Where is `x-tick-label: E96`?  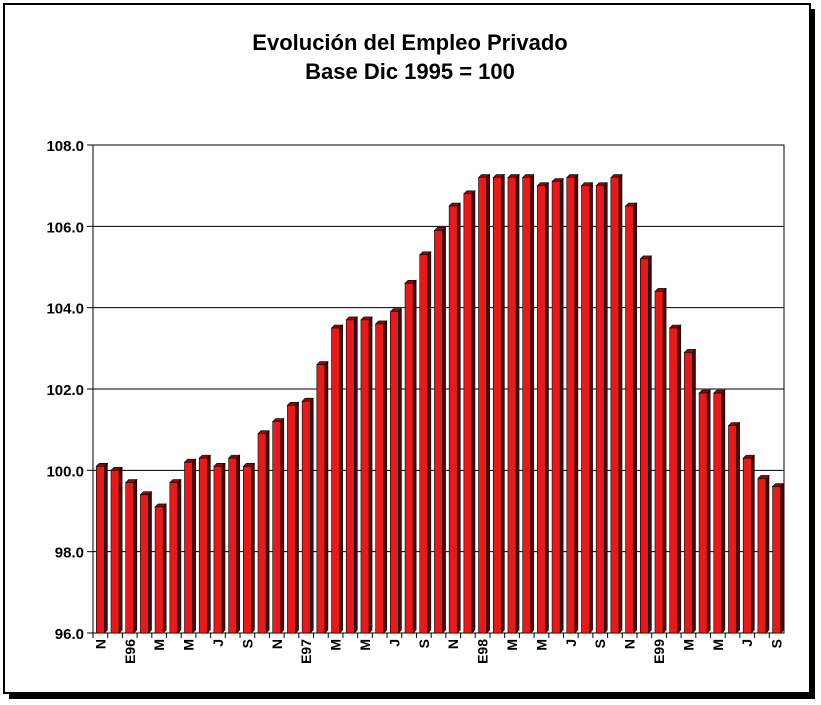
x-tick-label: E96 is located at coordinates (130, 651).